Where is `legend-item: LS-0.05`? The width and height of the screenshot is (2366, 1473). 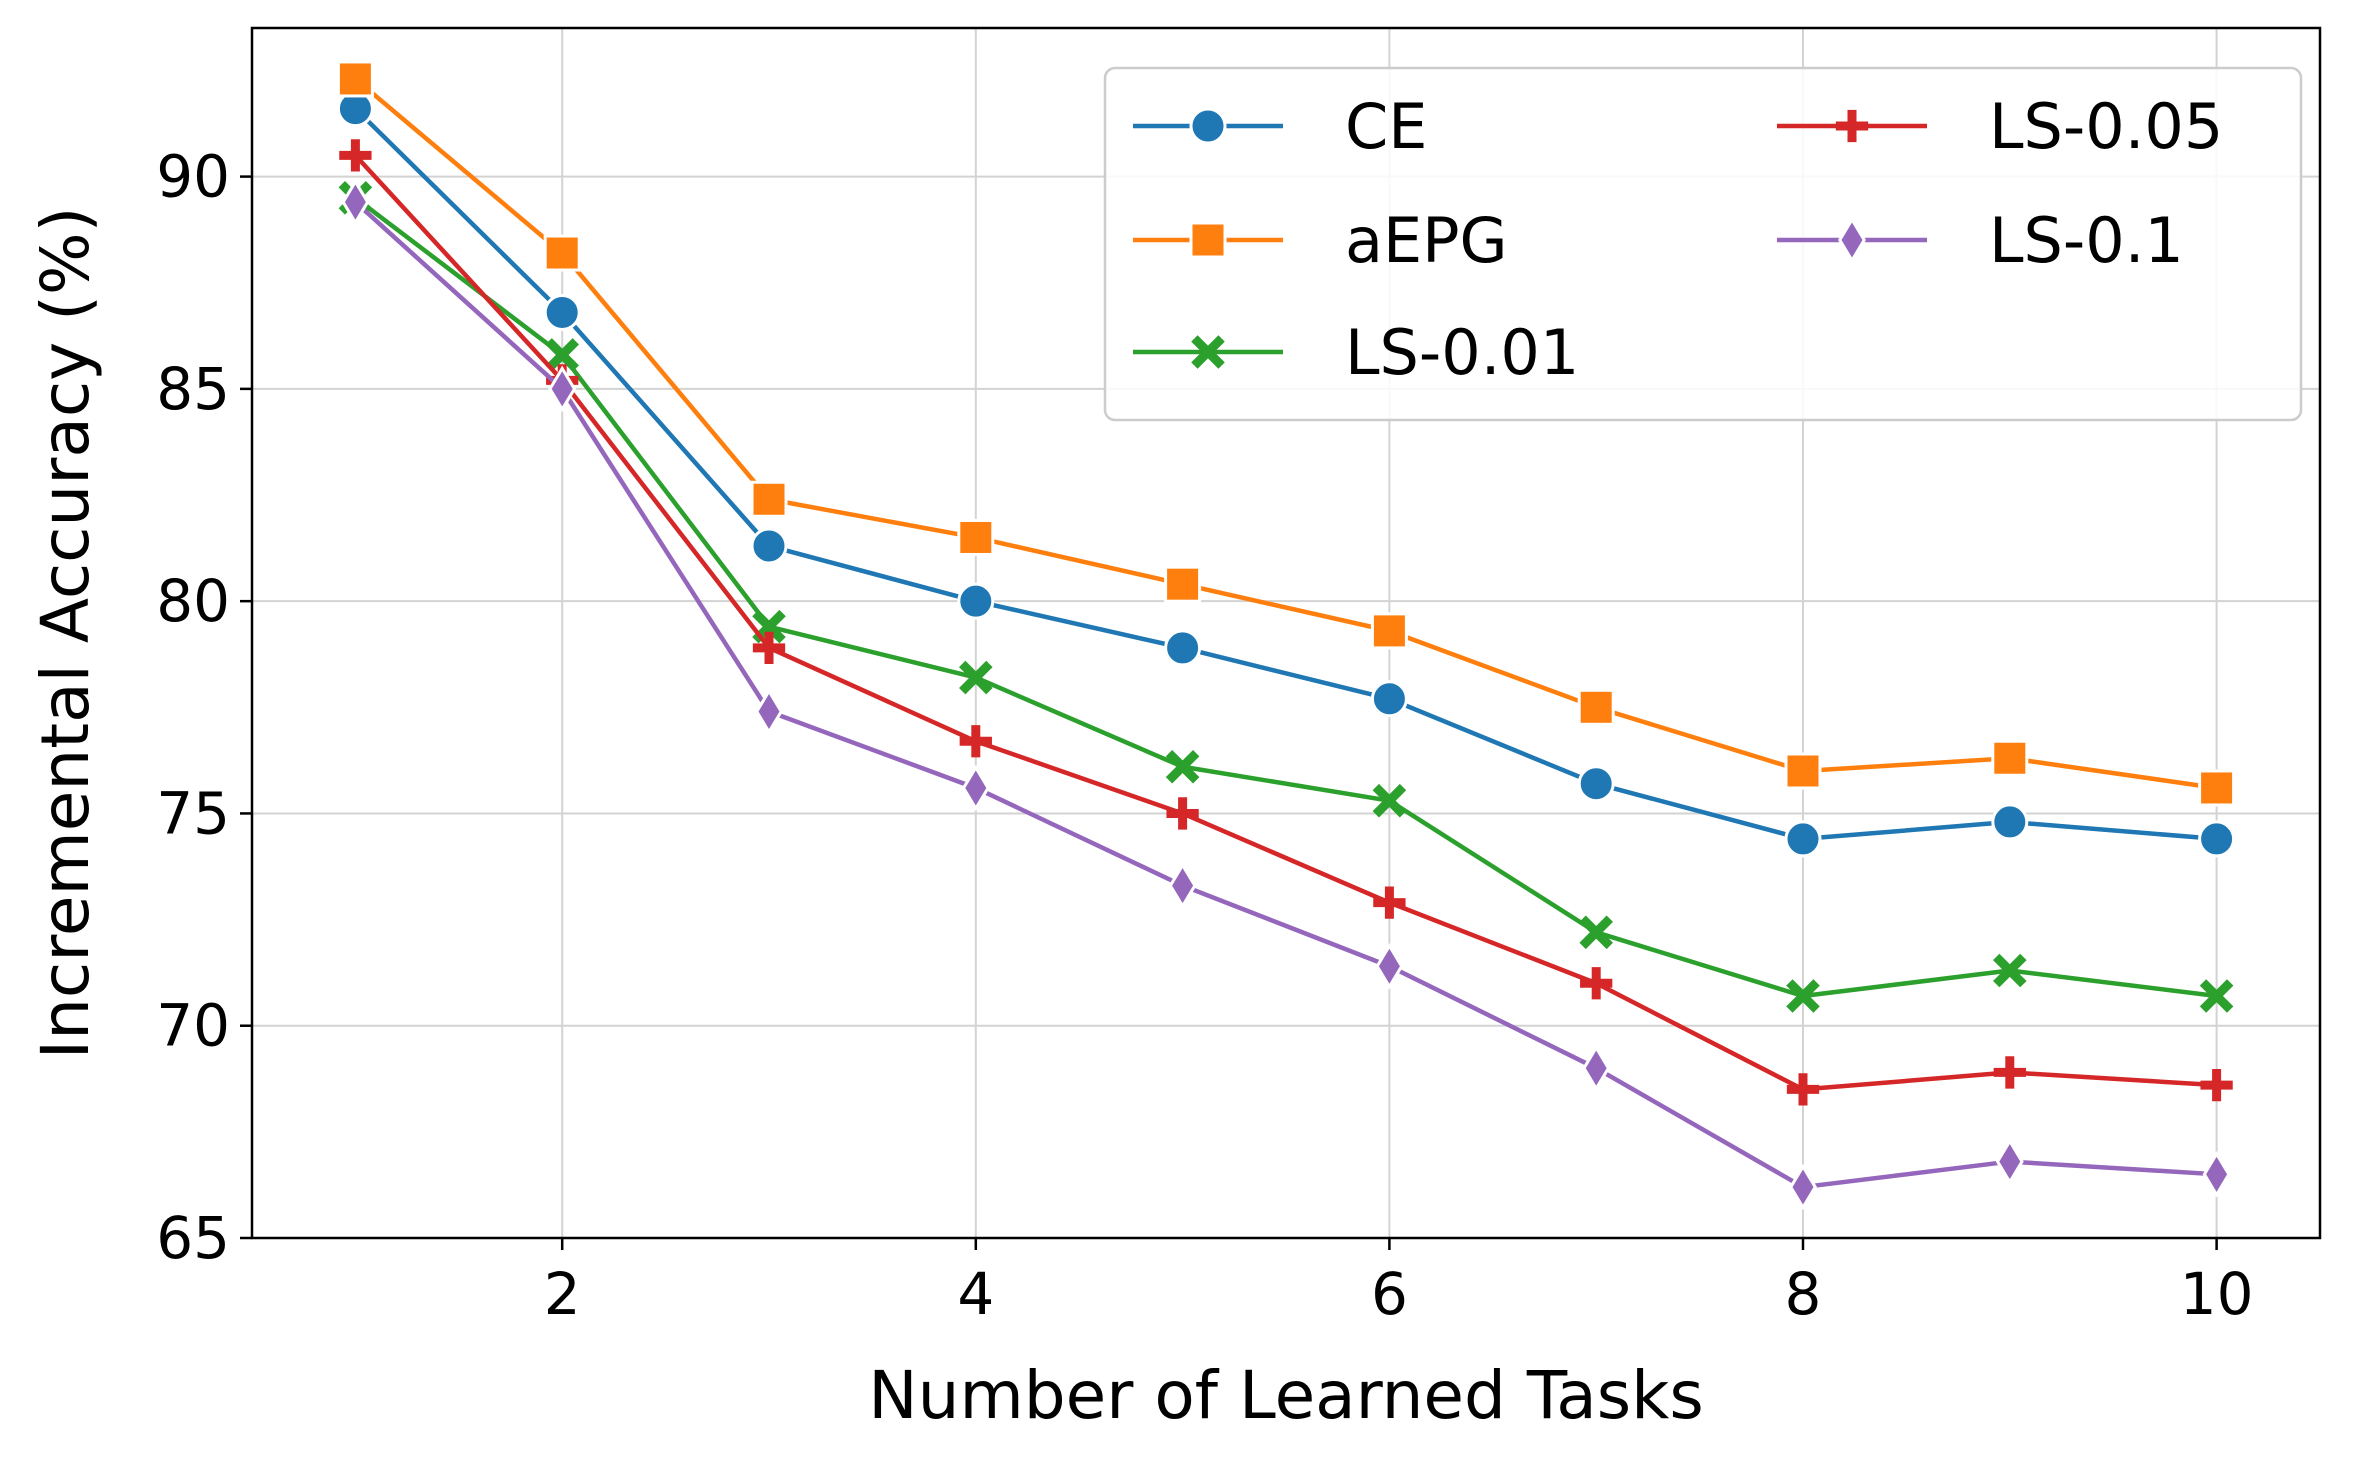
legend-item: LS-0.05 is located at coordinates (2000, 126).